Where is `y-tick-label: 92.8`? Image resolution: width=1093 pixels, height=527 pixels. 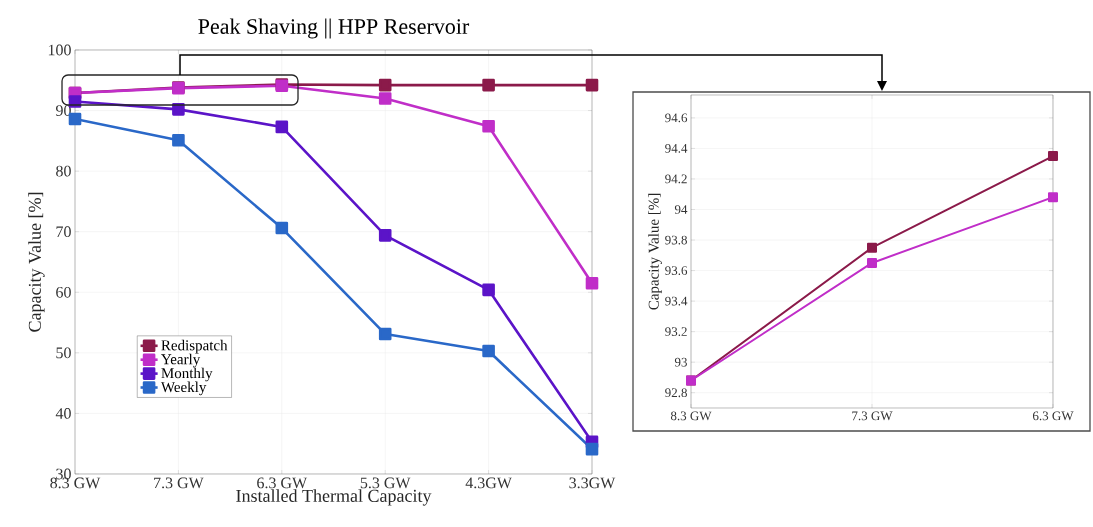
y-tick-label: 92.8 is located at coordinates (676, 393).